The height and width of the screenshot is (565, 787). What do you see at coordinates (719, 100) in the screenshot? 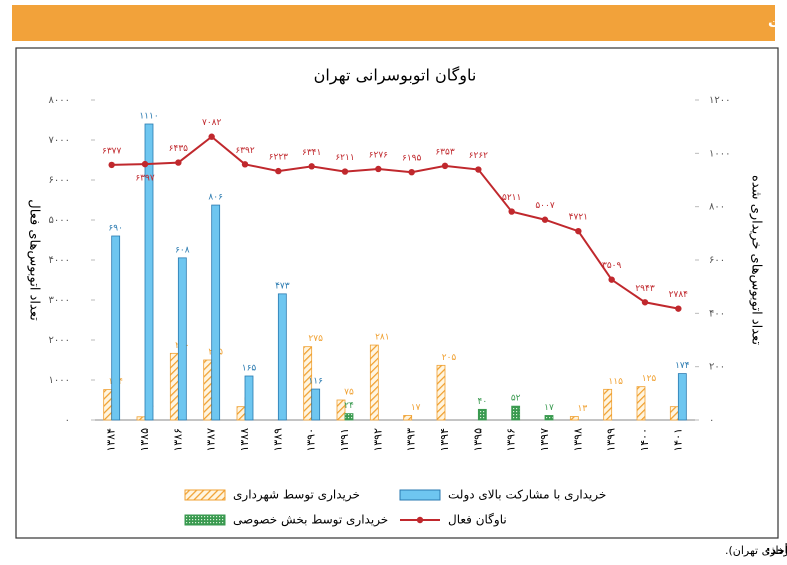
I see `y2-tick-label: ۱۲۰۰` at bounding box center [719, 100].